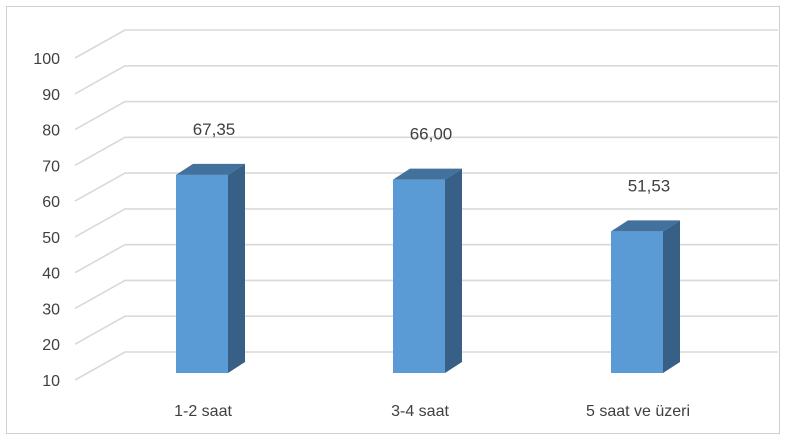  I want to click on y-tick-label: 20, so click(51, 345).